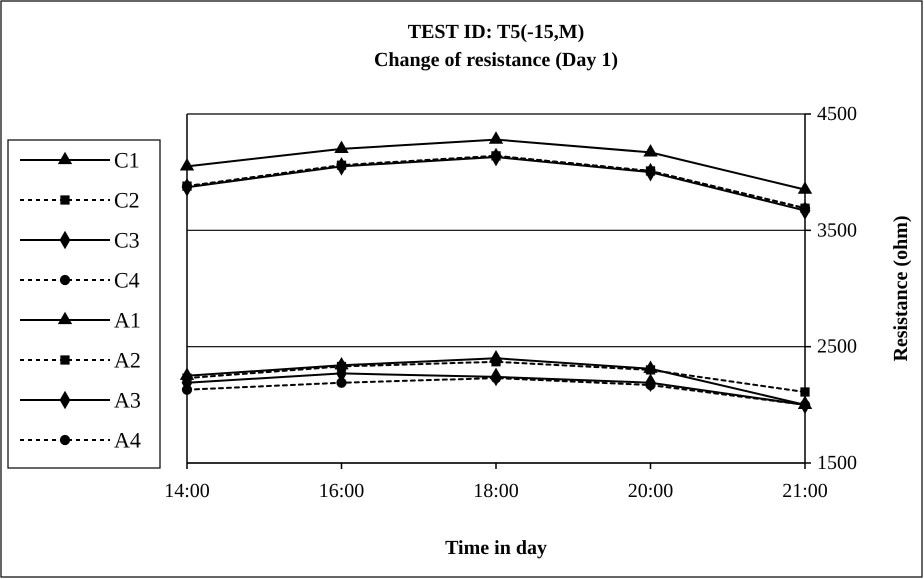 The width and height of the screenshot is (924, 579). Describe the element at coordinates (127, 440) in the screenshot. I see `legend-label: A4` at that location.